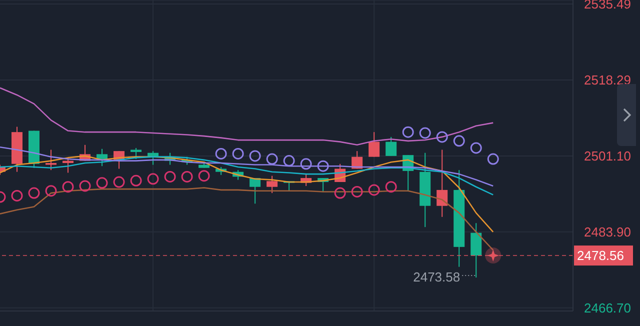  I want to click on y-tick-label: 2501.10, so click(607, 156).